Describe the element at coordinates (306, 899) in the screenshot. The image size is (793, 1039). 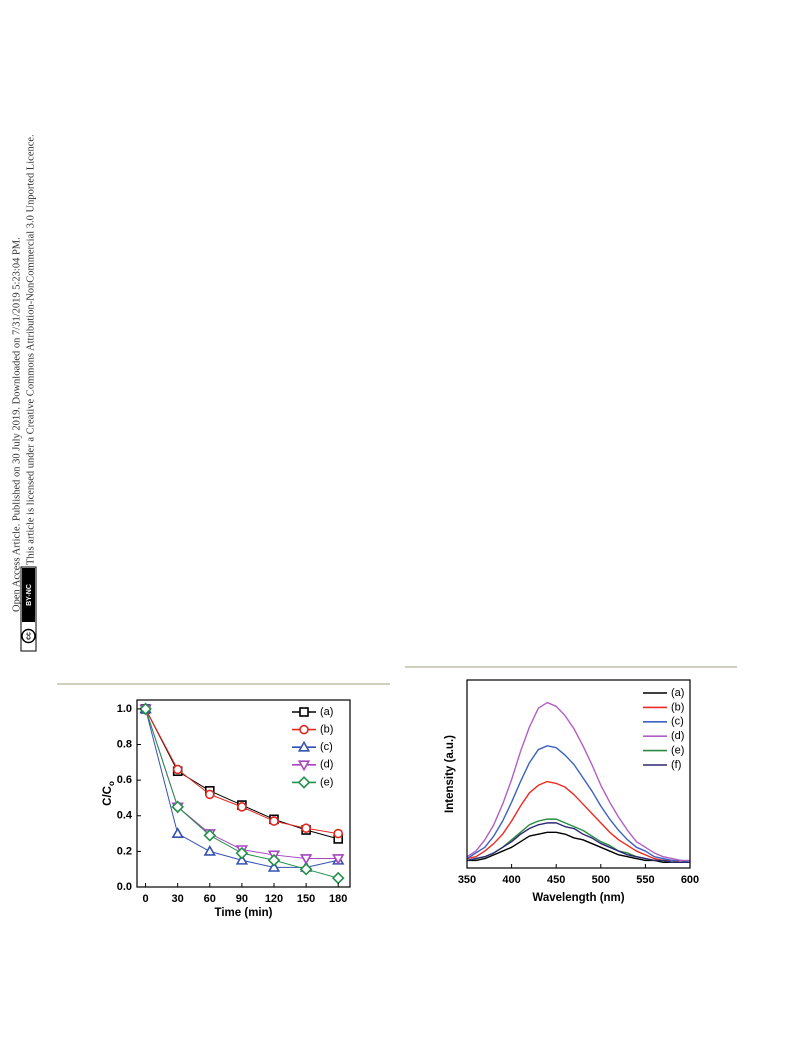
I see `x-tick-label: 150` at that location.